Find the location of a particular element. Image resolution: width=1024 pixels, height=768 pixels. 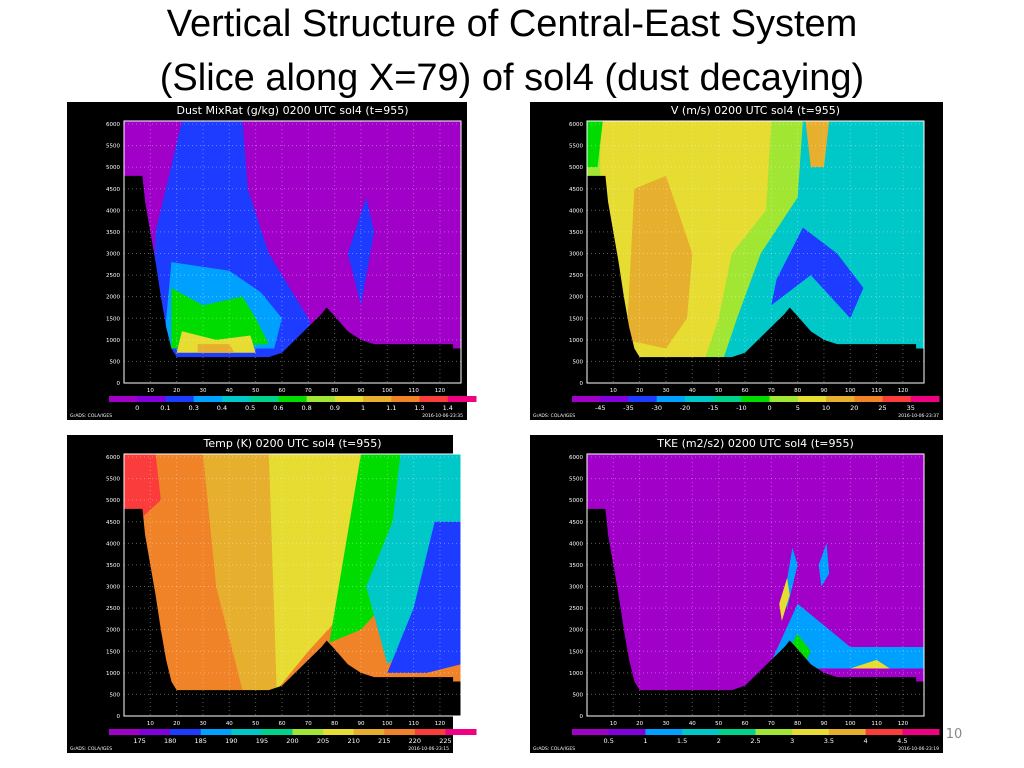

colorbar-label: 225 is located at coordinates (445, 741).